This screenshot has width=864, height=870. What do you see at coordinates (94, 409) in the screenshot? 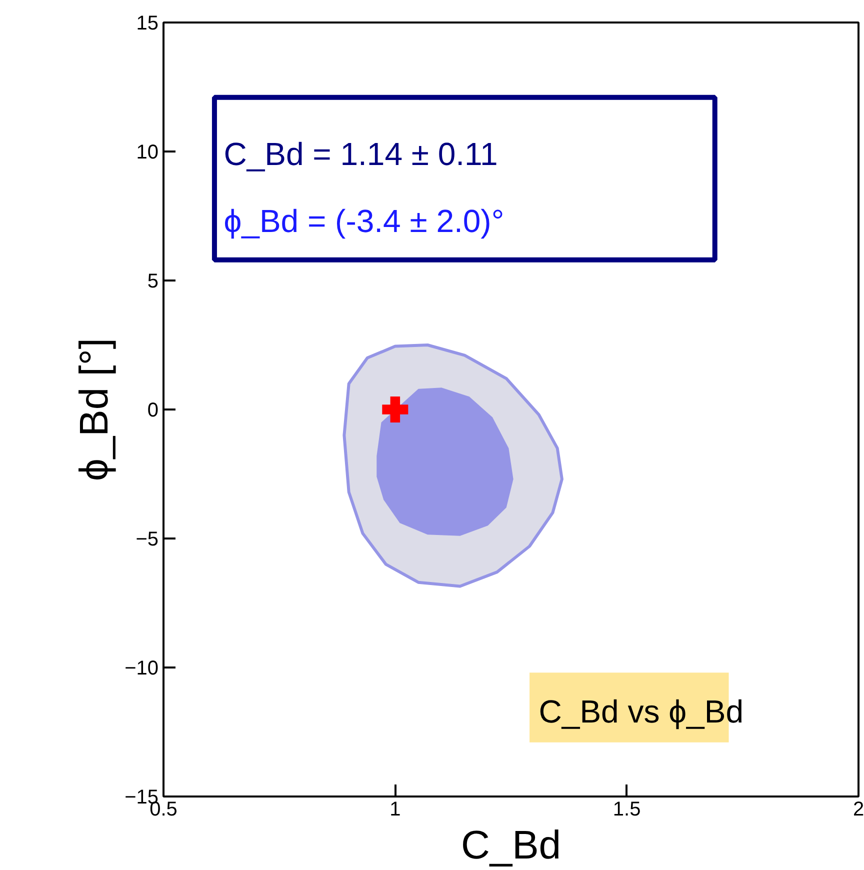
I see `y-axis-title: ϕ_Bd [°]` at bounding box center [94, 409].